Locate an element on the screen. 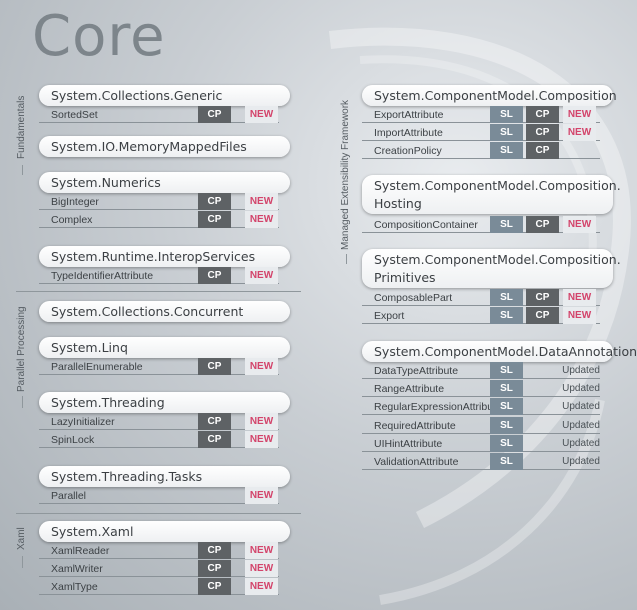 This screenshot has width=637, height=610. class-row: LazyInitializer CP NEW is located at coordinates (159, 421).